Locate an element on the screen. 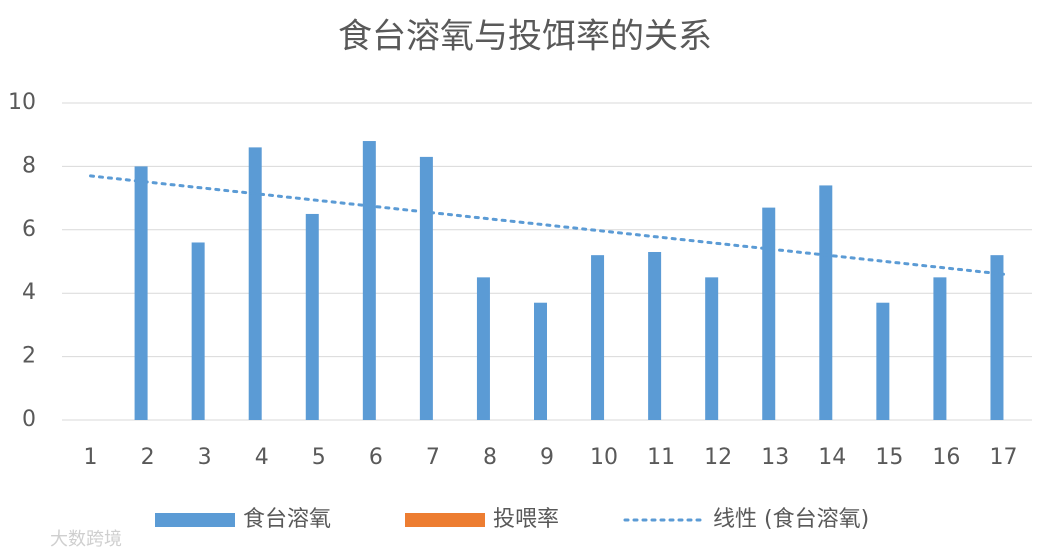 The image size is (1050, 557). x-tick-label: 4 is located at coordinates (262, 457).